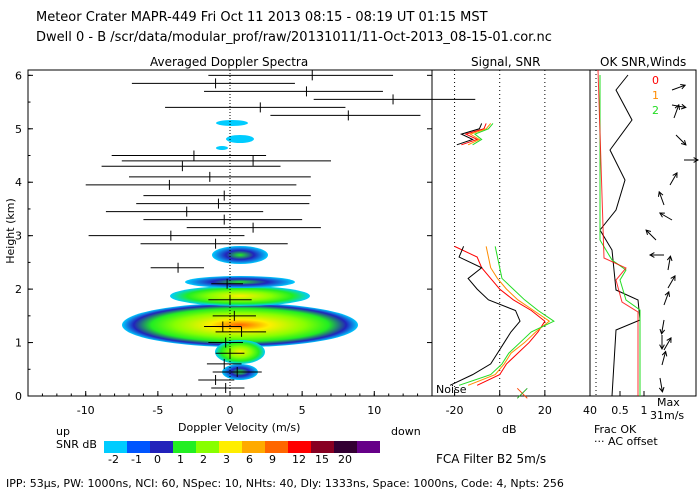  Describe the element at coordinates (10, 231) in the screenshot. I see `spectra-ylabel: Height (km)` at that location.